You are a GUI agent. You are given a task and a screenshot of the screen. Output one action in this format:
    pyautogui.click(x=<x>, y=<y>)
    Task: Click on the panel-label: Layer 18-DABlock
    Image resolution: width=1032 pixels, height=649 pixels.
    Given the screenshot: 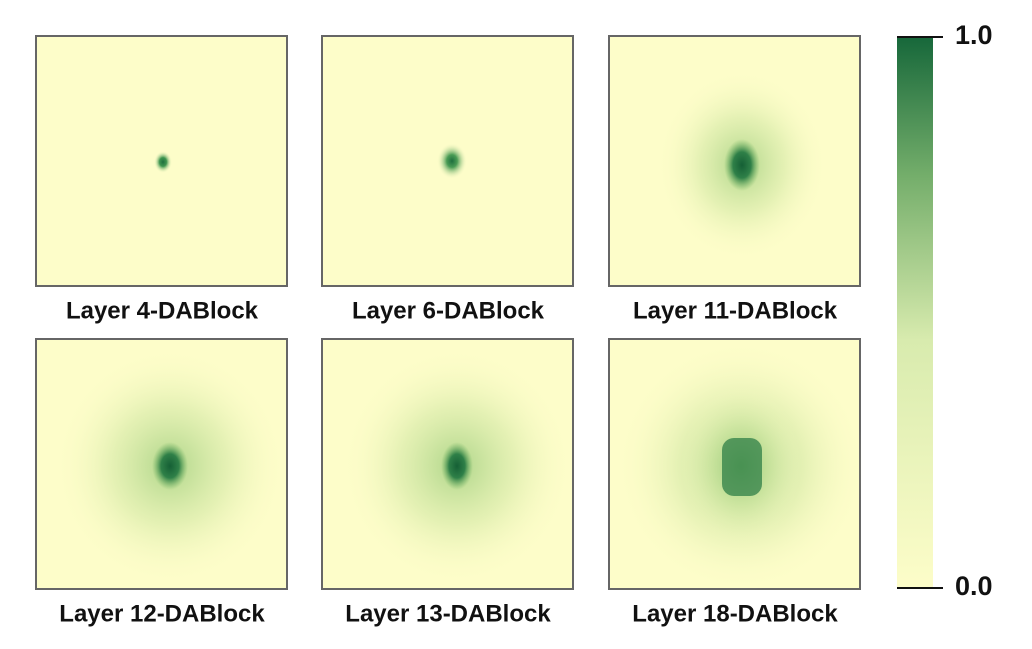 What is the action you would take?
    pyautogui.click(x=735, y=613)
    